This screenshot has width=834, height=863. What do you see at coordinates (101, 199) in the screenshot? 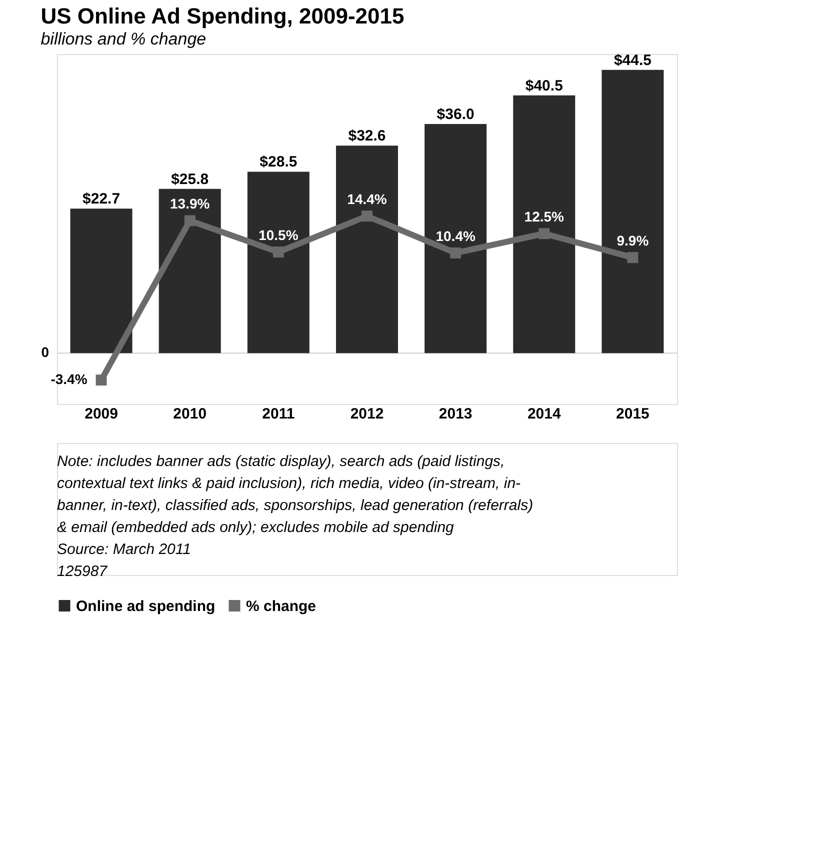
I see `data-label: $22.7` at bounding box center [101, 199].